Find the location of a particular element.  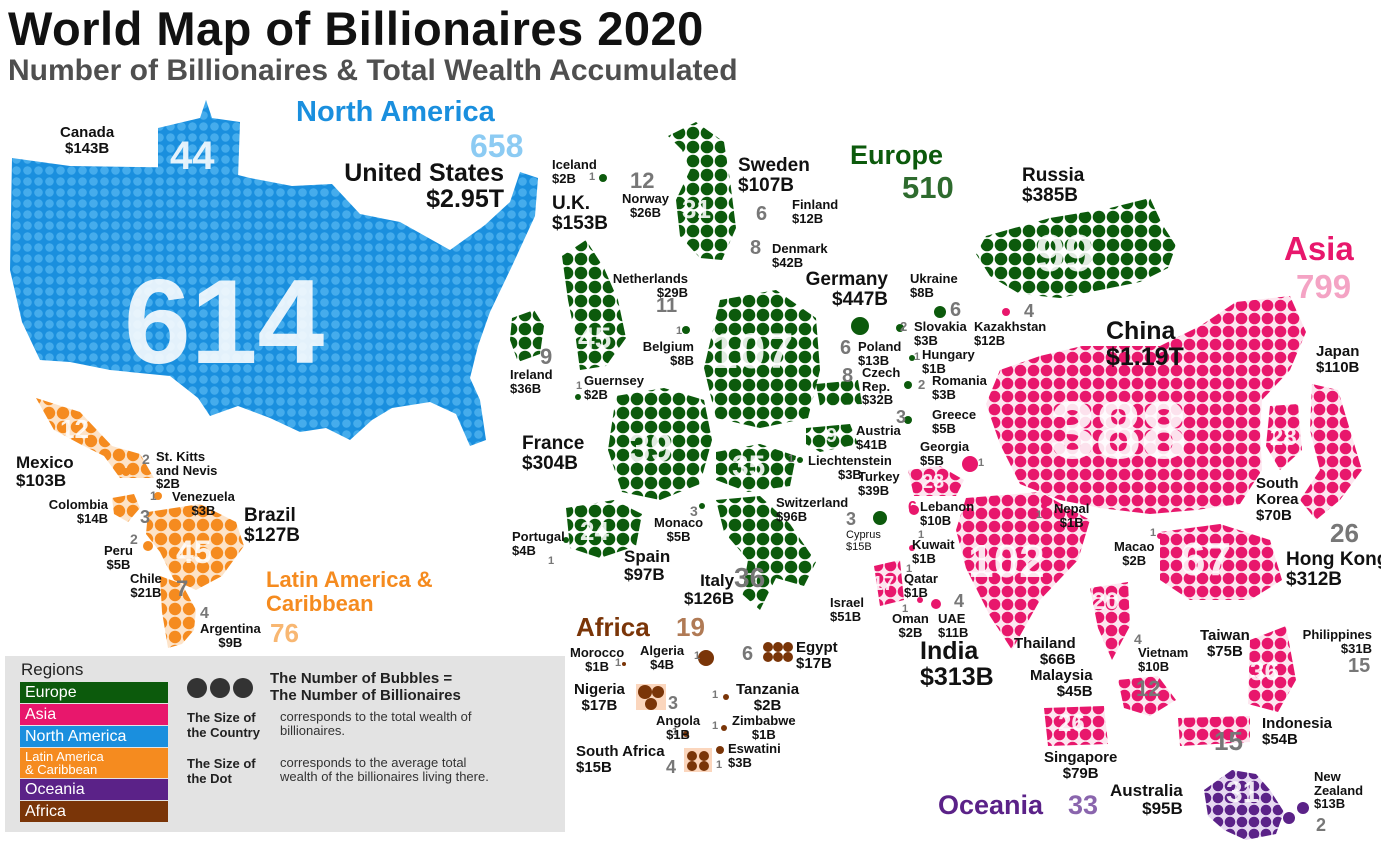

label-mexico: Mexico $103B is located at coordinates (45, 471).